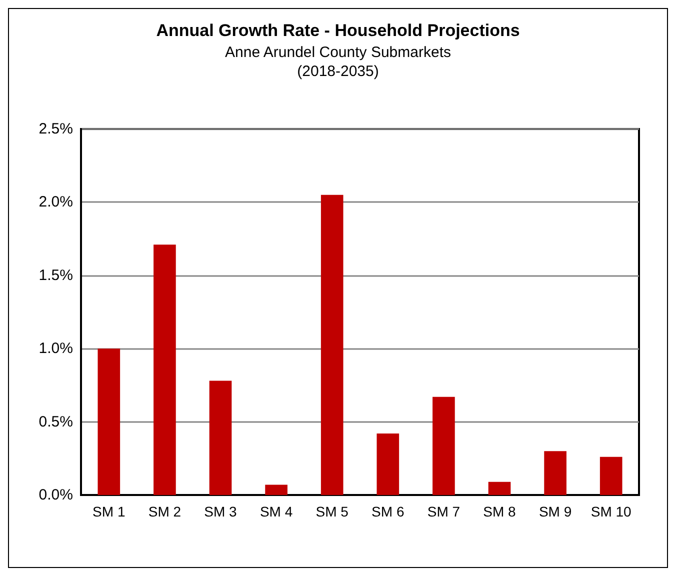 The width and height of the screenshot is (680, 581). What do you see at coordinates (338, 30) in the screenshot?
I see `chart-title: Annual Growth Rate - Household Projections` at bounding box center [338, 30].